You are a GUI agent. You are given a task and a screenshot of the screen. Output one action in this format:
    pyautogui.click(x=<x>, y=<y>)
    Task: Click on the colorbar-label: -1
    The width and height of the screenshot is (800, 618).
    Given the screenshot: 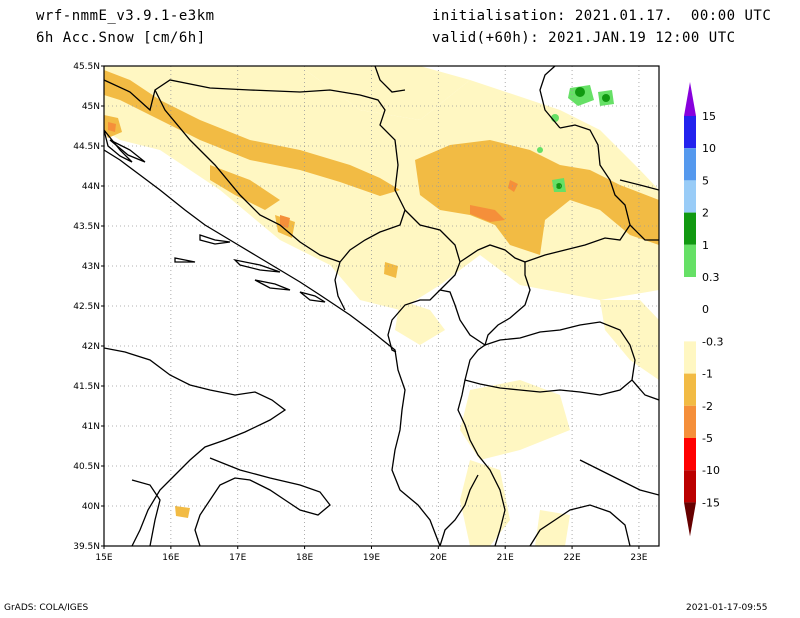 What is the action you would take?
    pyautogui.click(x=707, y=374)
    